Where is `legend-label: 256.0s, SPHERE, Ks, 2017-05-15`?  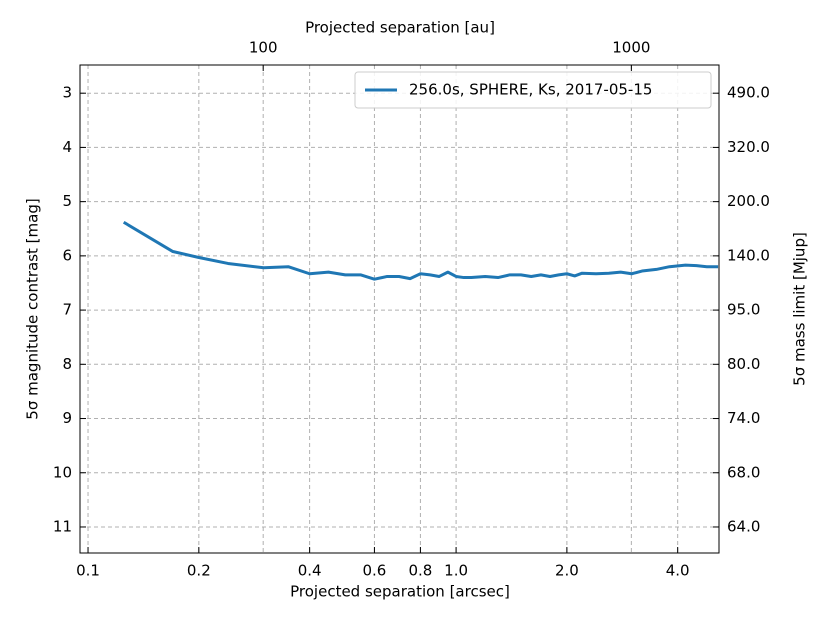 legend-label: 256.0s, SPHERE, Ks, 2017-05-15 is located at coordinates (530, 90).